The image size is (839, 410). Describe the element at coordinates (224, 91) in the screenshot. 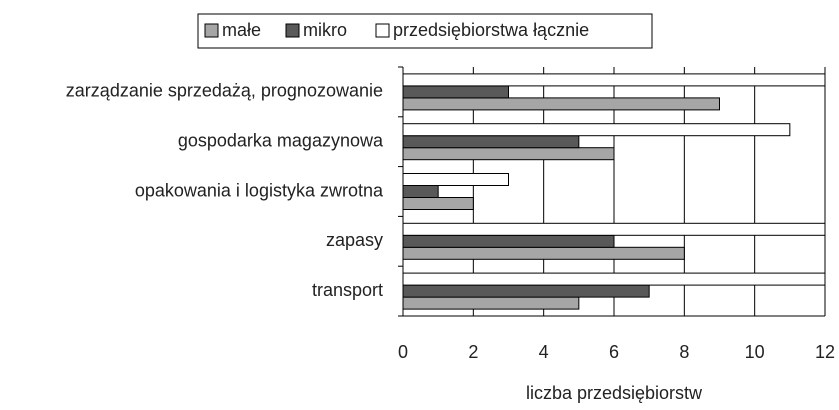

I see `y-tick-label: zarządzanie sprzedażą, prognozowanie` at that location.